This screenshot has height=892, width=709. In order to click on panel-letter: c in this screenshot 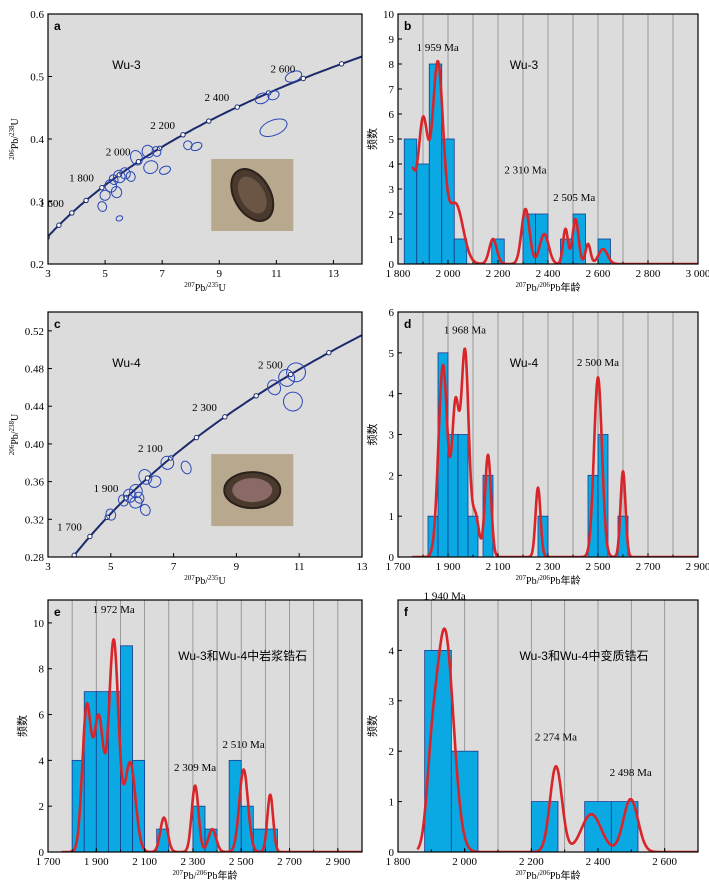, I will do `click(57, 324)`.